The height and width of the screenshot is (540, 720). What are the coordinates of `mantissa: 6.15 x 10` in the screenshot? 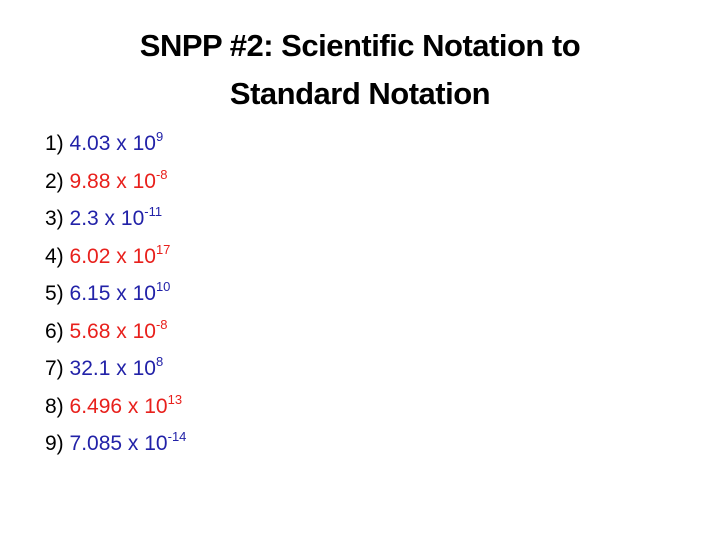 It's located at (112, 293).